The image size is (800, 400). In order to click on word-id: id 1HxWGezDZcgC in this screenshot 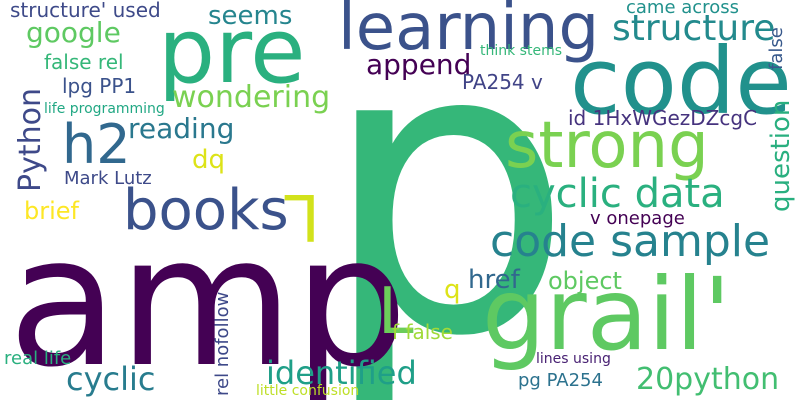, I will do `click(663, 118)`.